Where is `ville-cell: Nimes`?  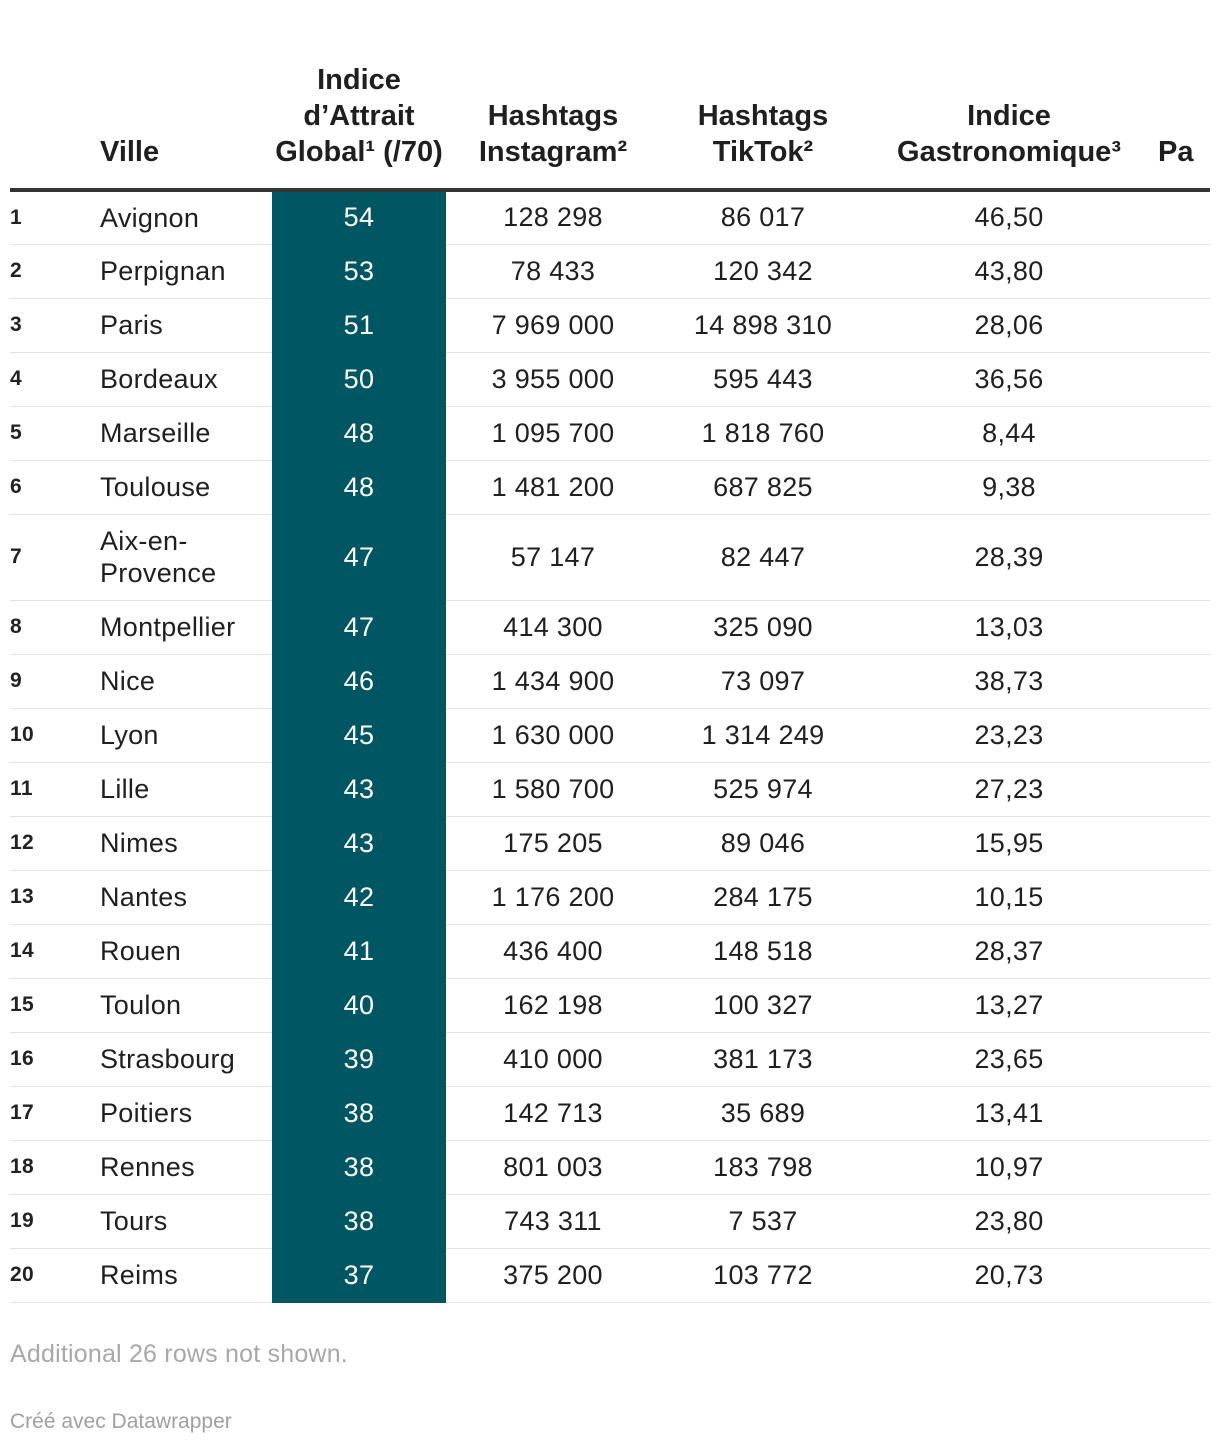
ville-cell: Nimes is located at coordinates (186, 843).